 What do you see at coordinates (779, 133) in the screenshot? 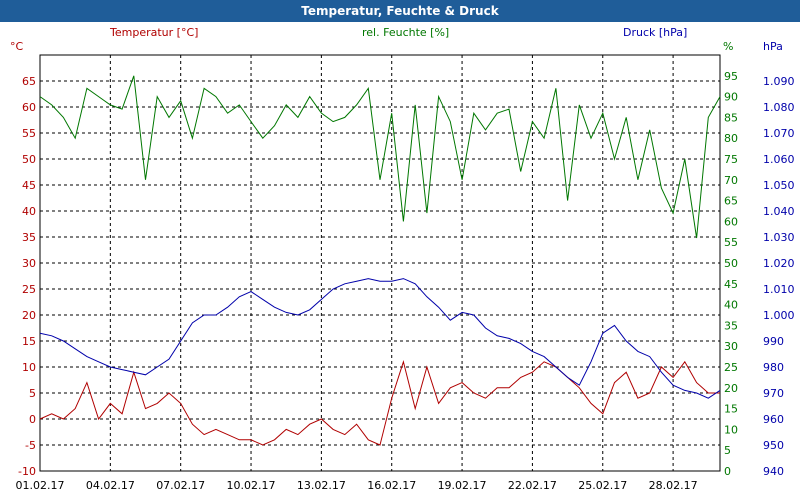
I see `pressure-tick-label: 1.070` at bounding box center [779, 133].